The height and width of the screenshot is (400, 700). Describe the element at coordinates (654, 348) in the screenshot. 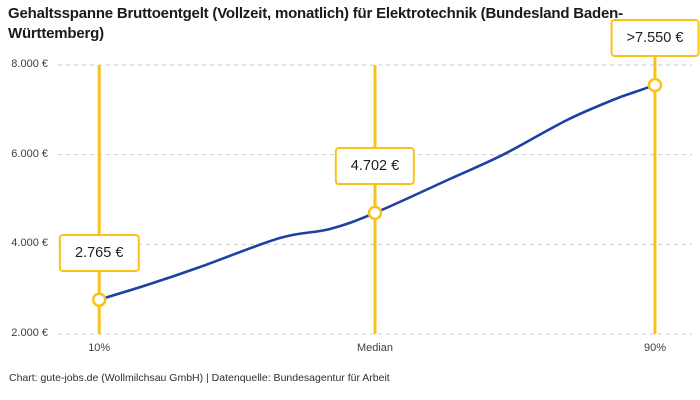

I see `x-axis-label: 90%` at that location.